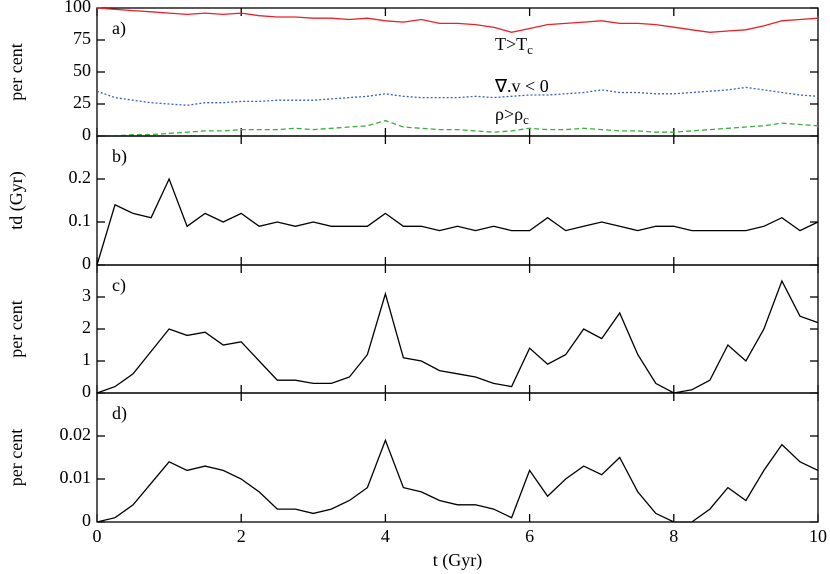  I want to click on x-tick-label: 8, so click(673, 536).